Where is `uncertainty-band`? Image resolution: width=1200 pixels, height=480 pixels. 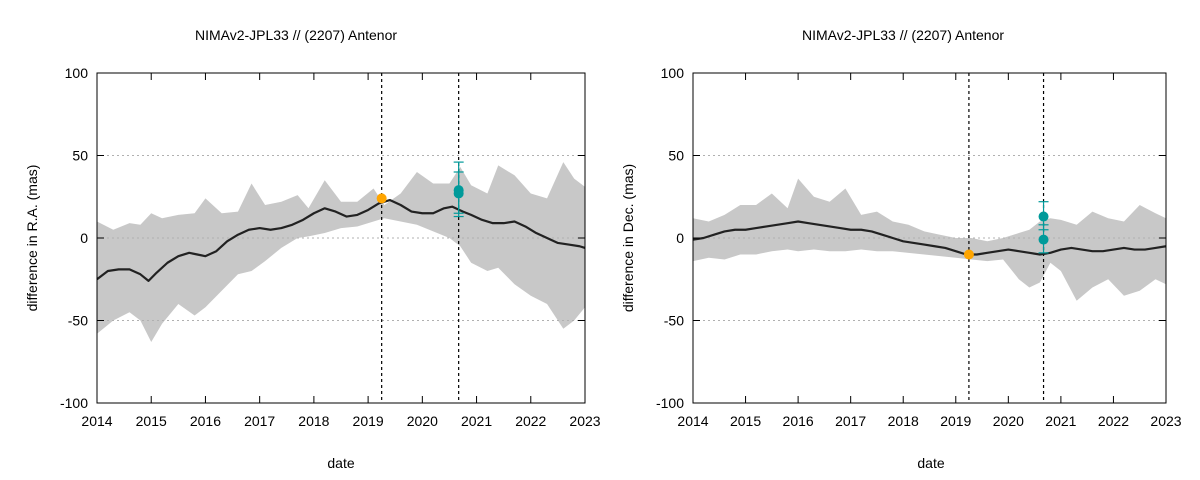 uncertainty-band is located at coordinates (929, 239).